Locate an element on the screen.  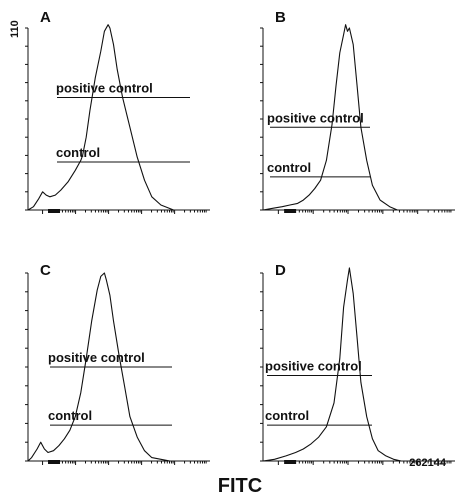
y-axis-max-label: 110 is located at coordinates (15, 29).